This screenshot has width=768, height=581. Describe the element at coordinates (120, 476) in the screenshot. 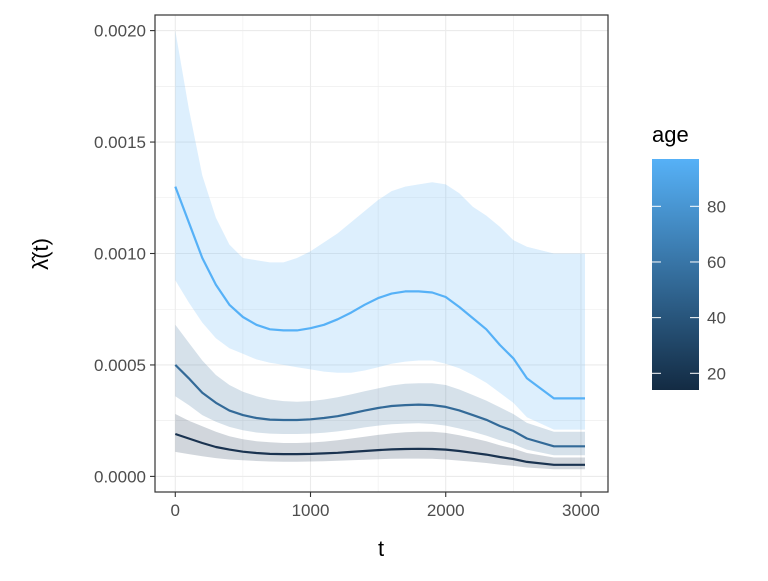

I see `y-tick-label: 0.0000` at that location.